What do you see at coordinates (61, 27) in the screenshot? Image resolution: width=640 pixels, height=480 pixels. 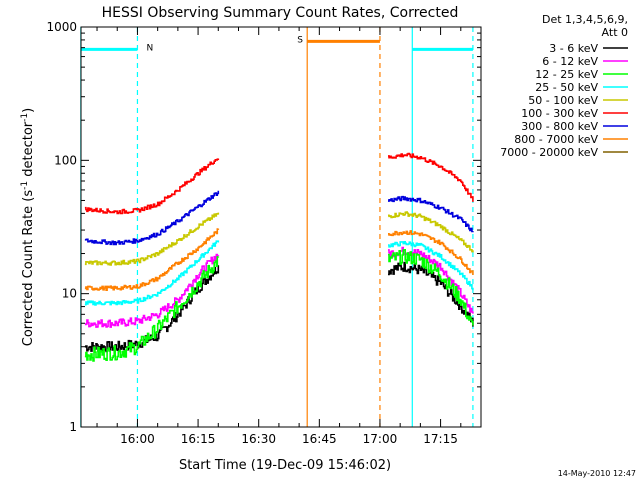 I see `y-tick-label: 1000` at bounding box center [61, 27].